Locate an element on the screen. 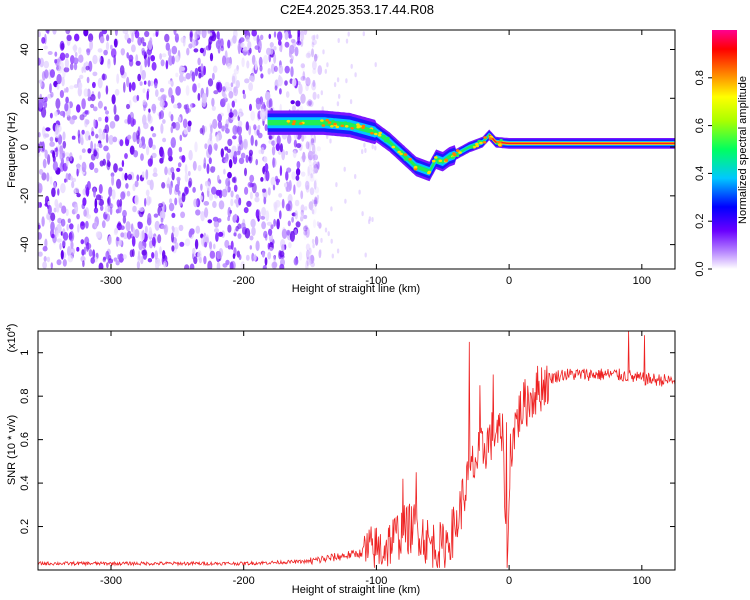 This screenshot has height=600, width=750. spectrogram-ytick-label: -20 is located at coordinates (25, 196).